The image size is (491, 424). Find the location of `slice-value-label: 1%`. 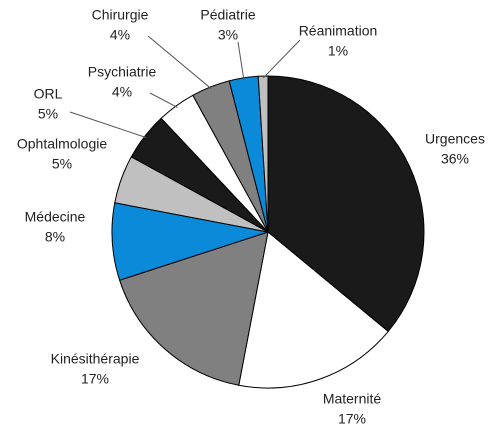

slice-value-label: 1% is located at coordinates (338, 51).